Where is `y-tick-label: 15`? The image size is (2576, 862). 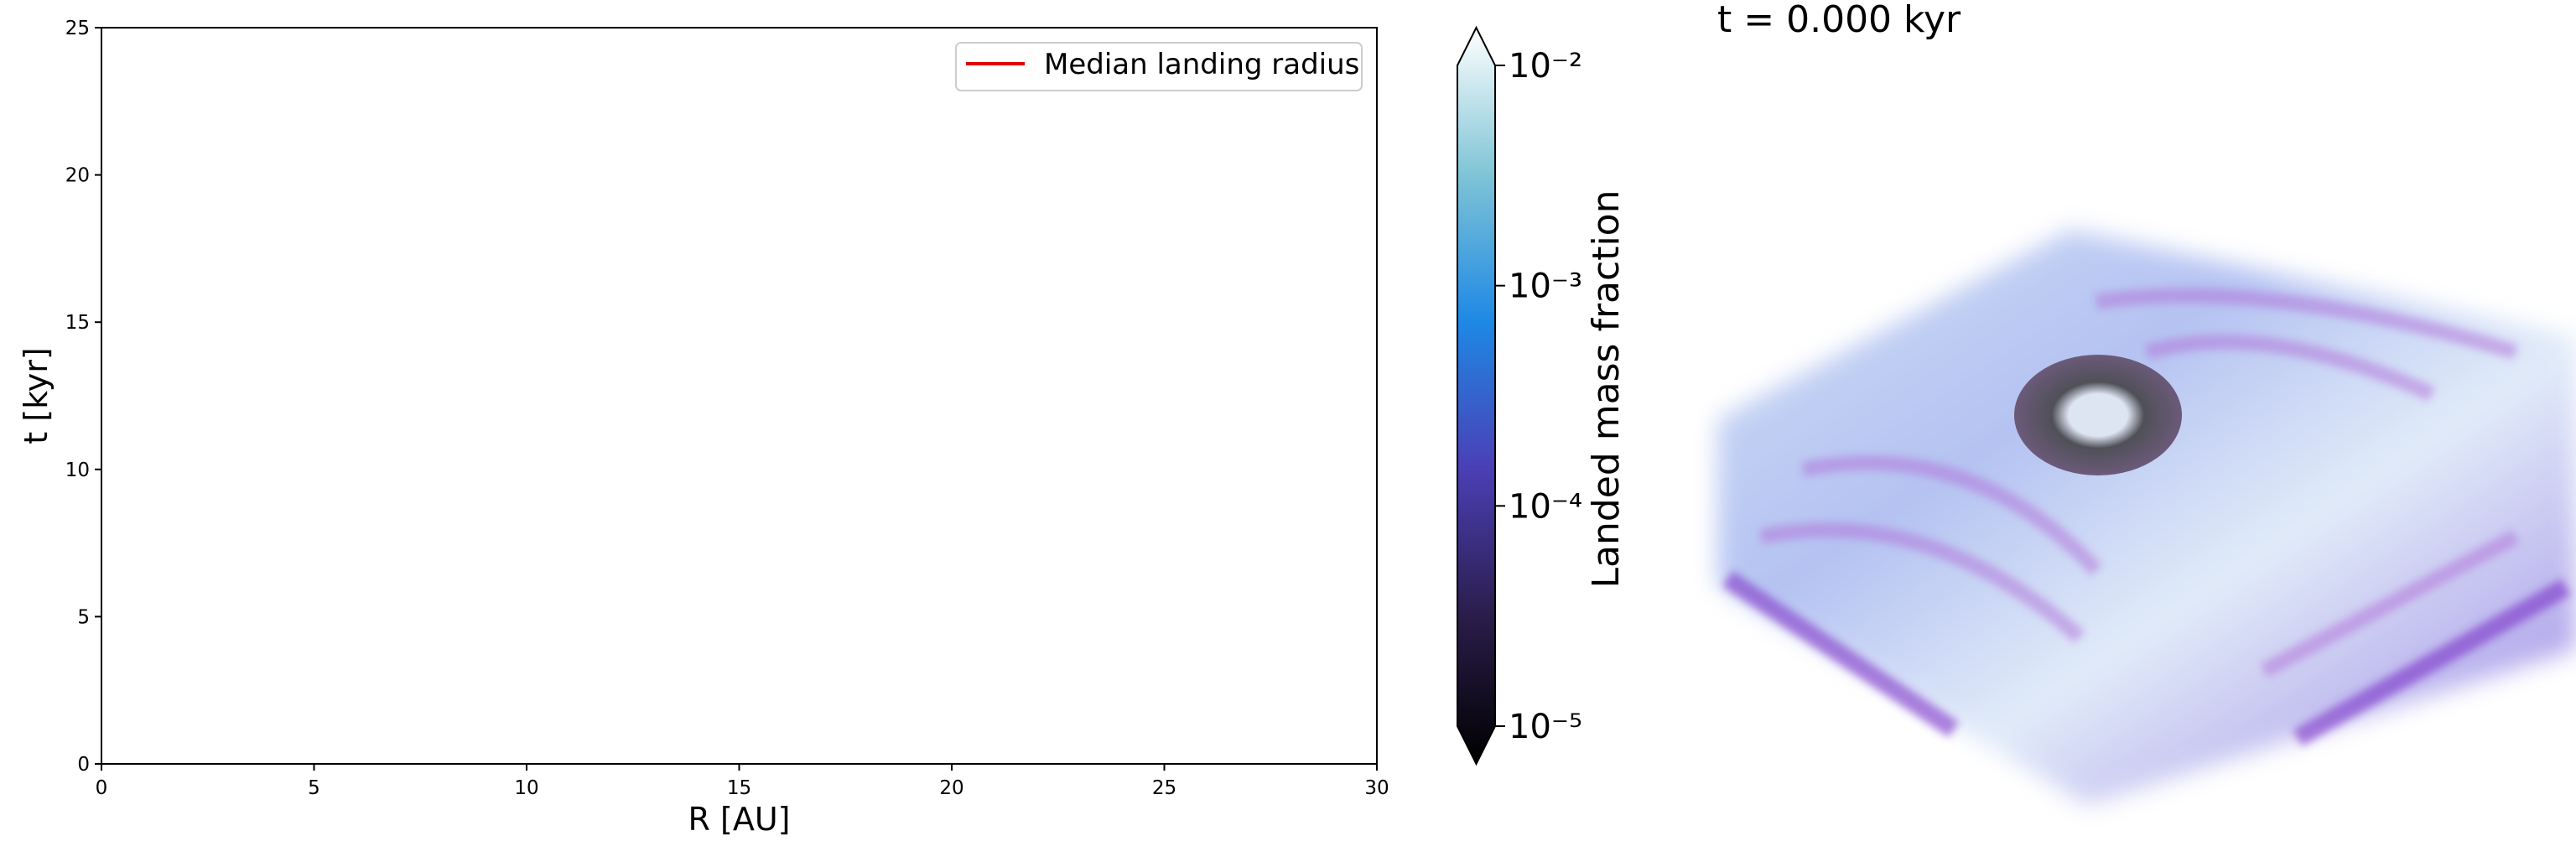 y-tick-label: 15 is located at coordinates (77, 323).